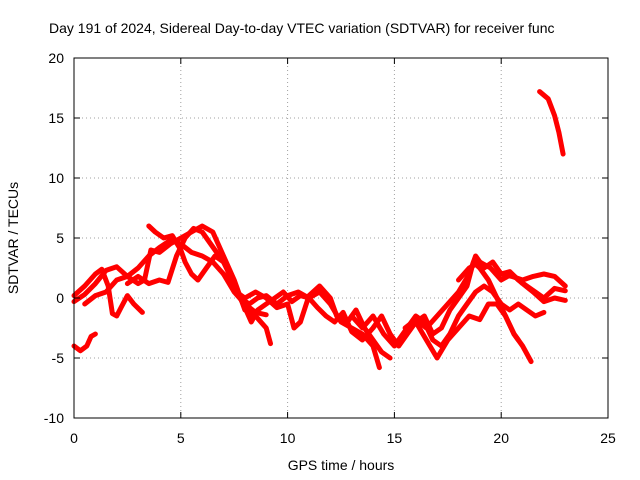 This screenshot has height=480, width=640. I want to click on y-tick-label: 20, so click(56, 58).